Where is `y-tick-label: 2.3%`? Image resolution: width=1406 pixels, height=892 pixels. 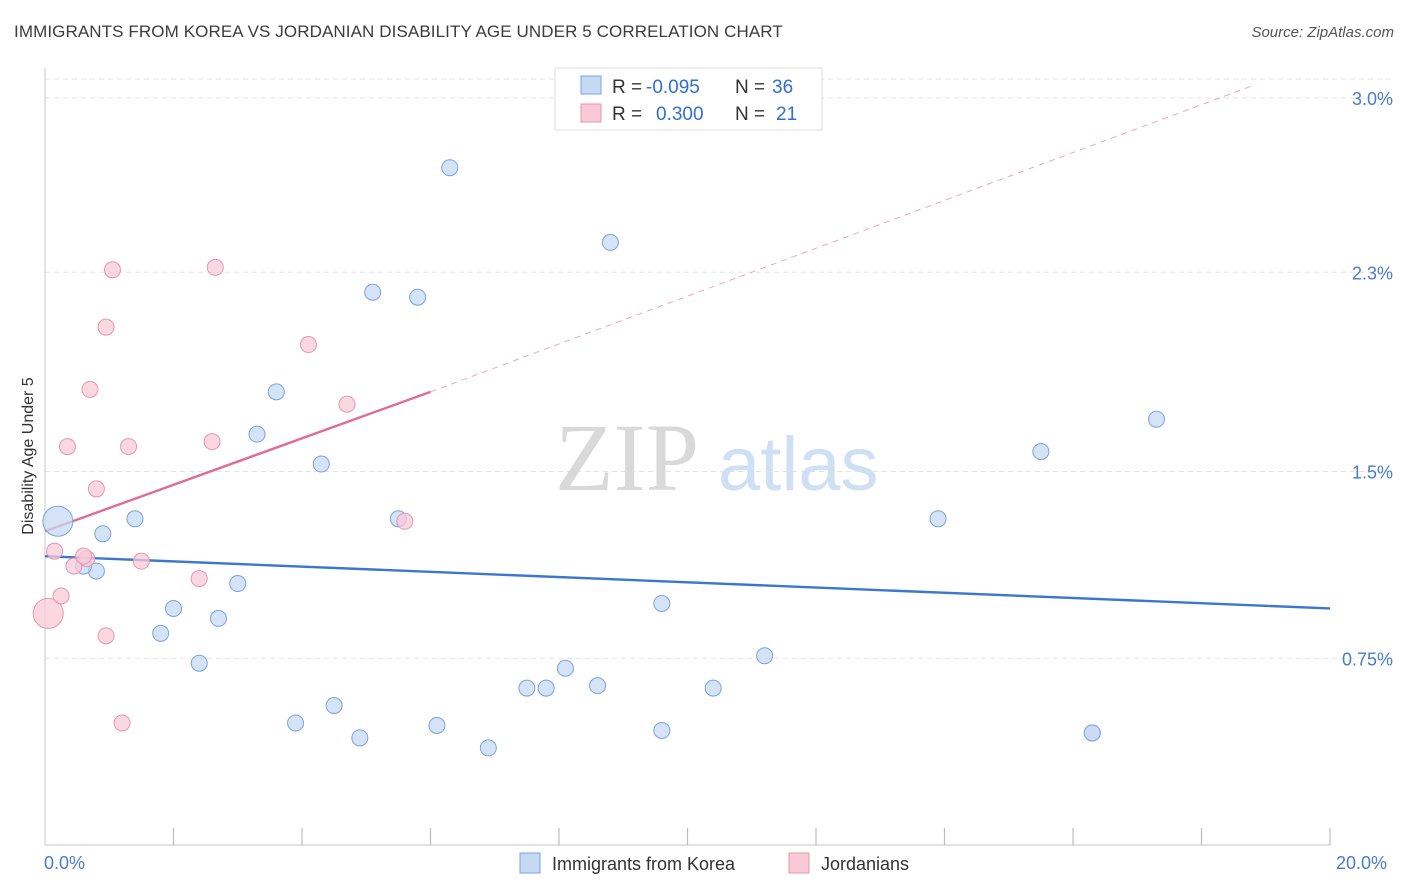 y-tick-label: 2.3% is located at coordinates (1372, 273).